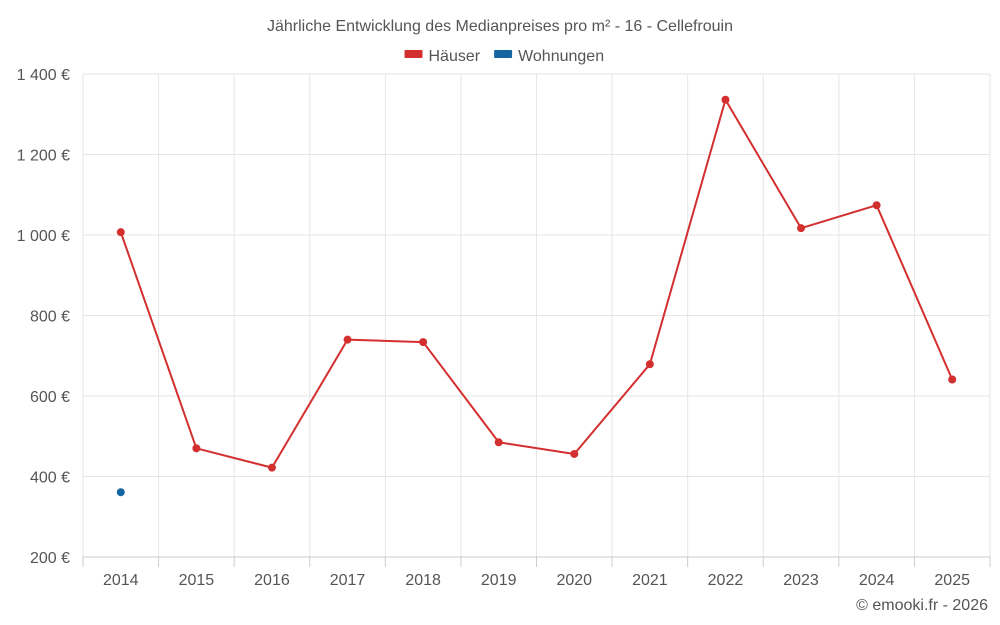 This screenshot has width=1000, height=625. Describe the element at coordinates (499, 580) in the screenshot. I see `x-tick-label: 2019` at that location.